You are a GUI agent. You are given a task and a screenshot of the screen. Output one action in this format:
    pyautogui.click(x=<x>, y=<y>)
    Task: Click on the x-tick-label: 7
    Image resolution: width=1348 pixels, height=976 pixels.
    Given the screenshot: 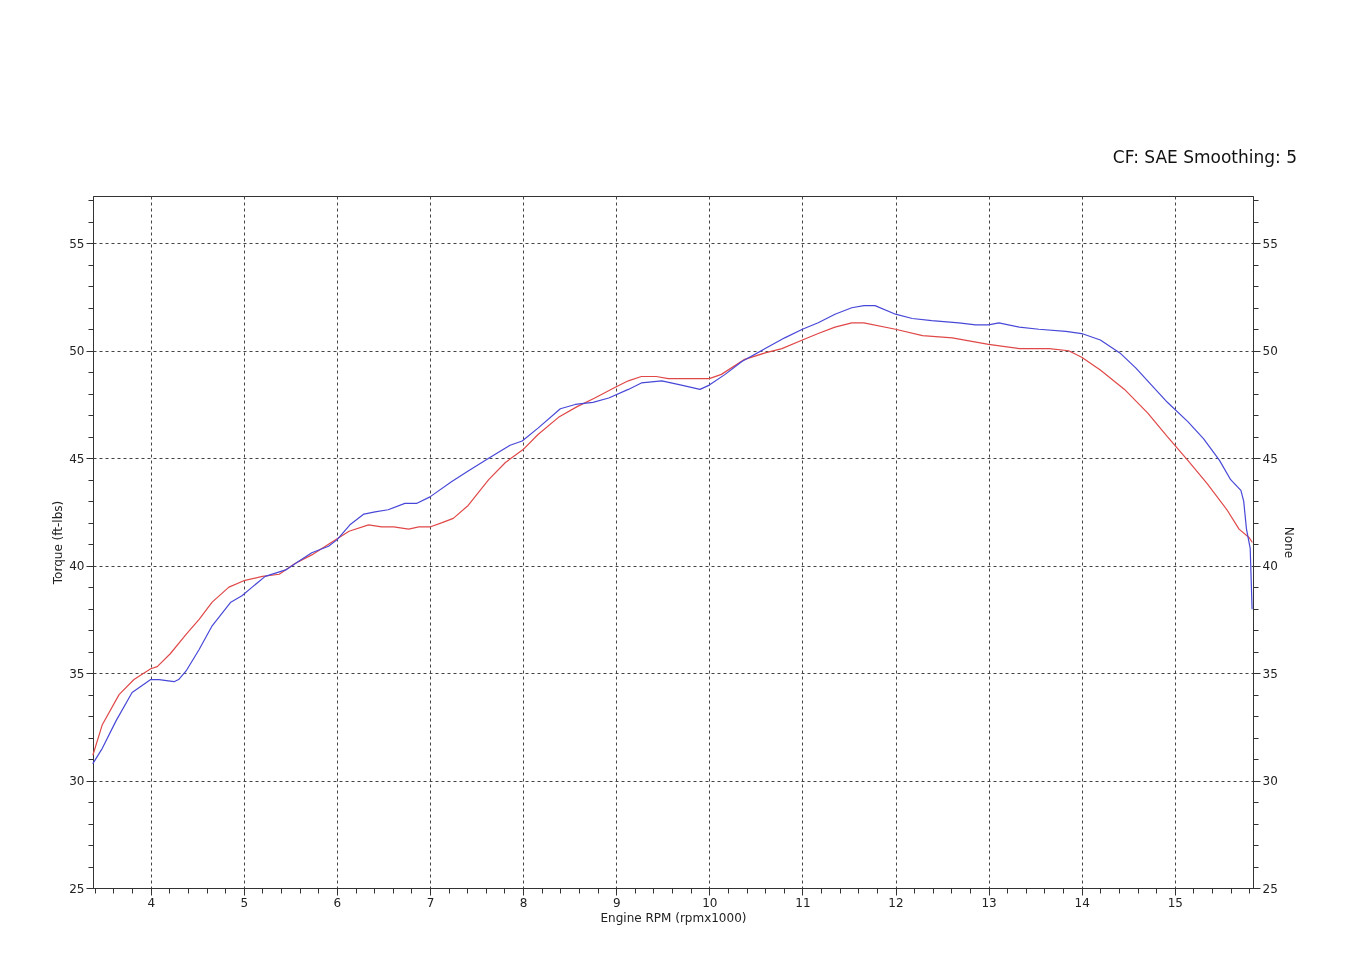 What is the action you would take?
    pyautogui.click(x=430, y=902)
    